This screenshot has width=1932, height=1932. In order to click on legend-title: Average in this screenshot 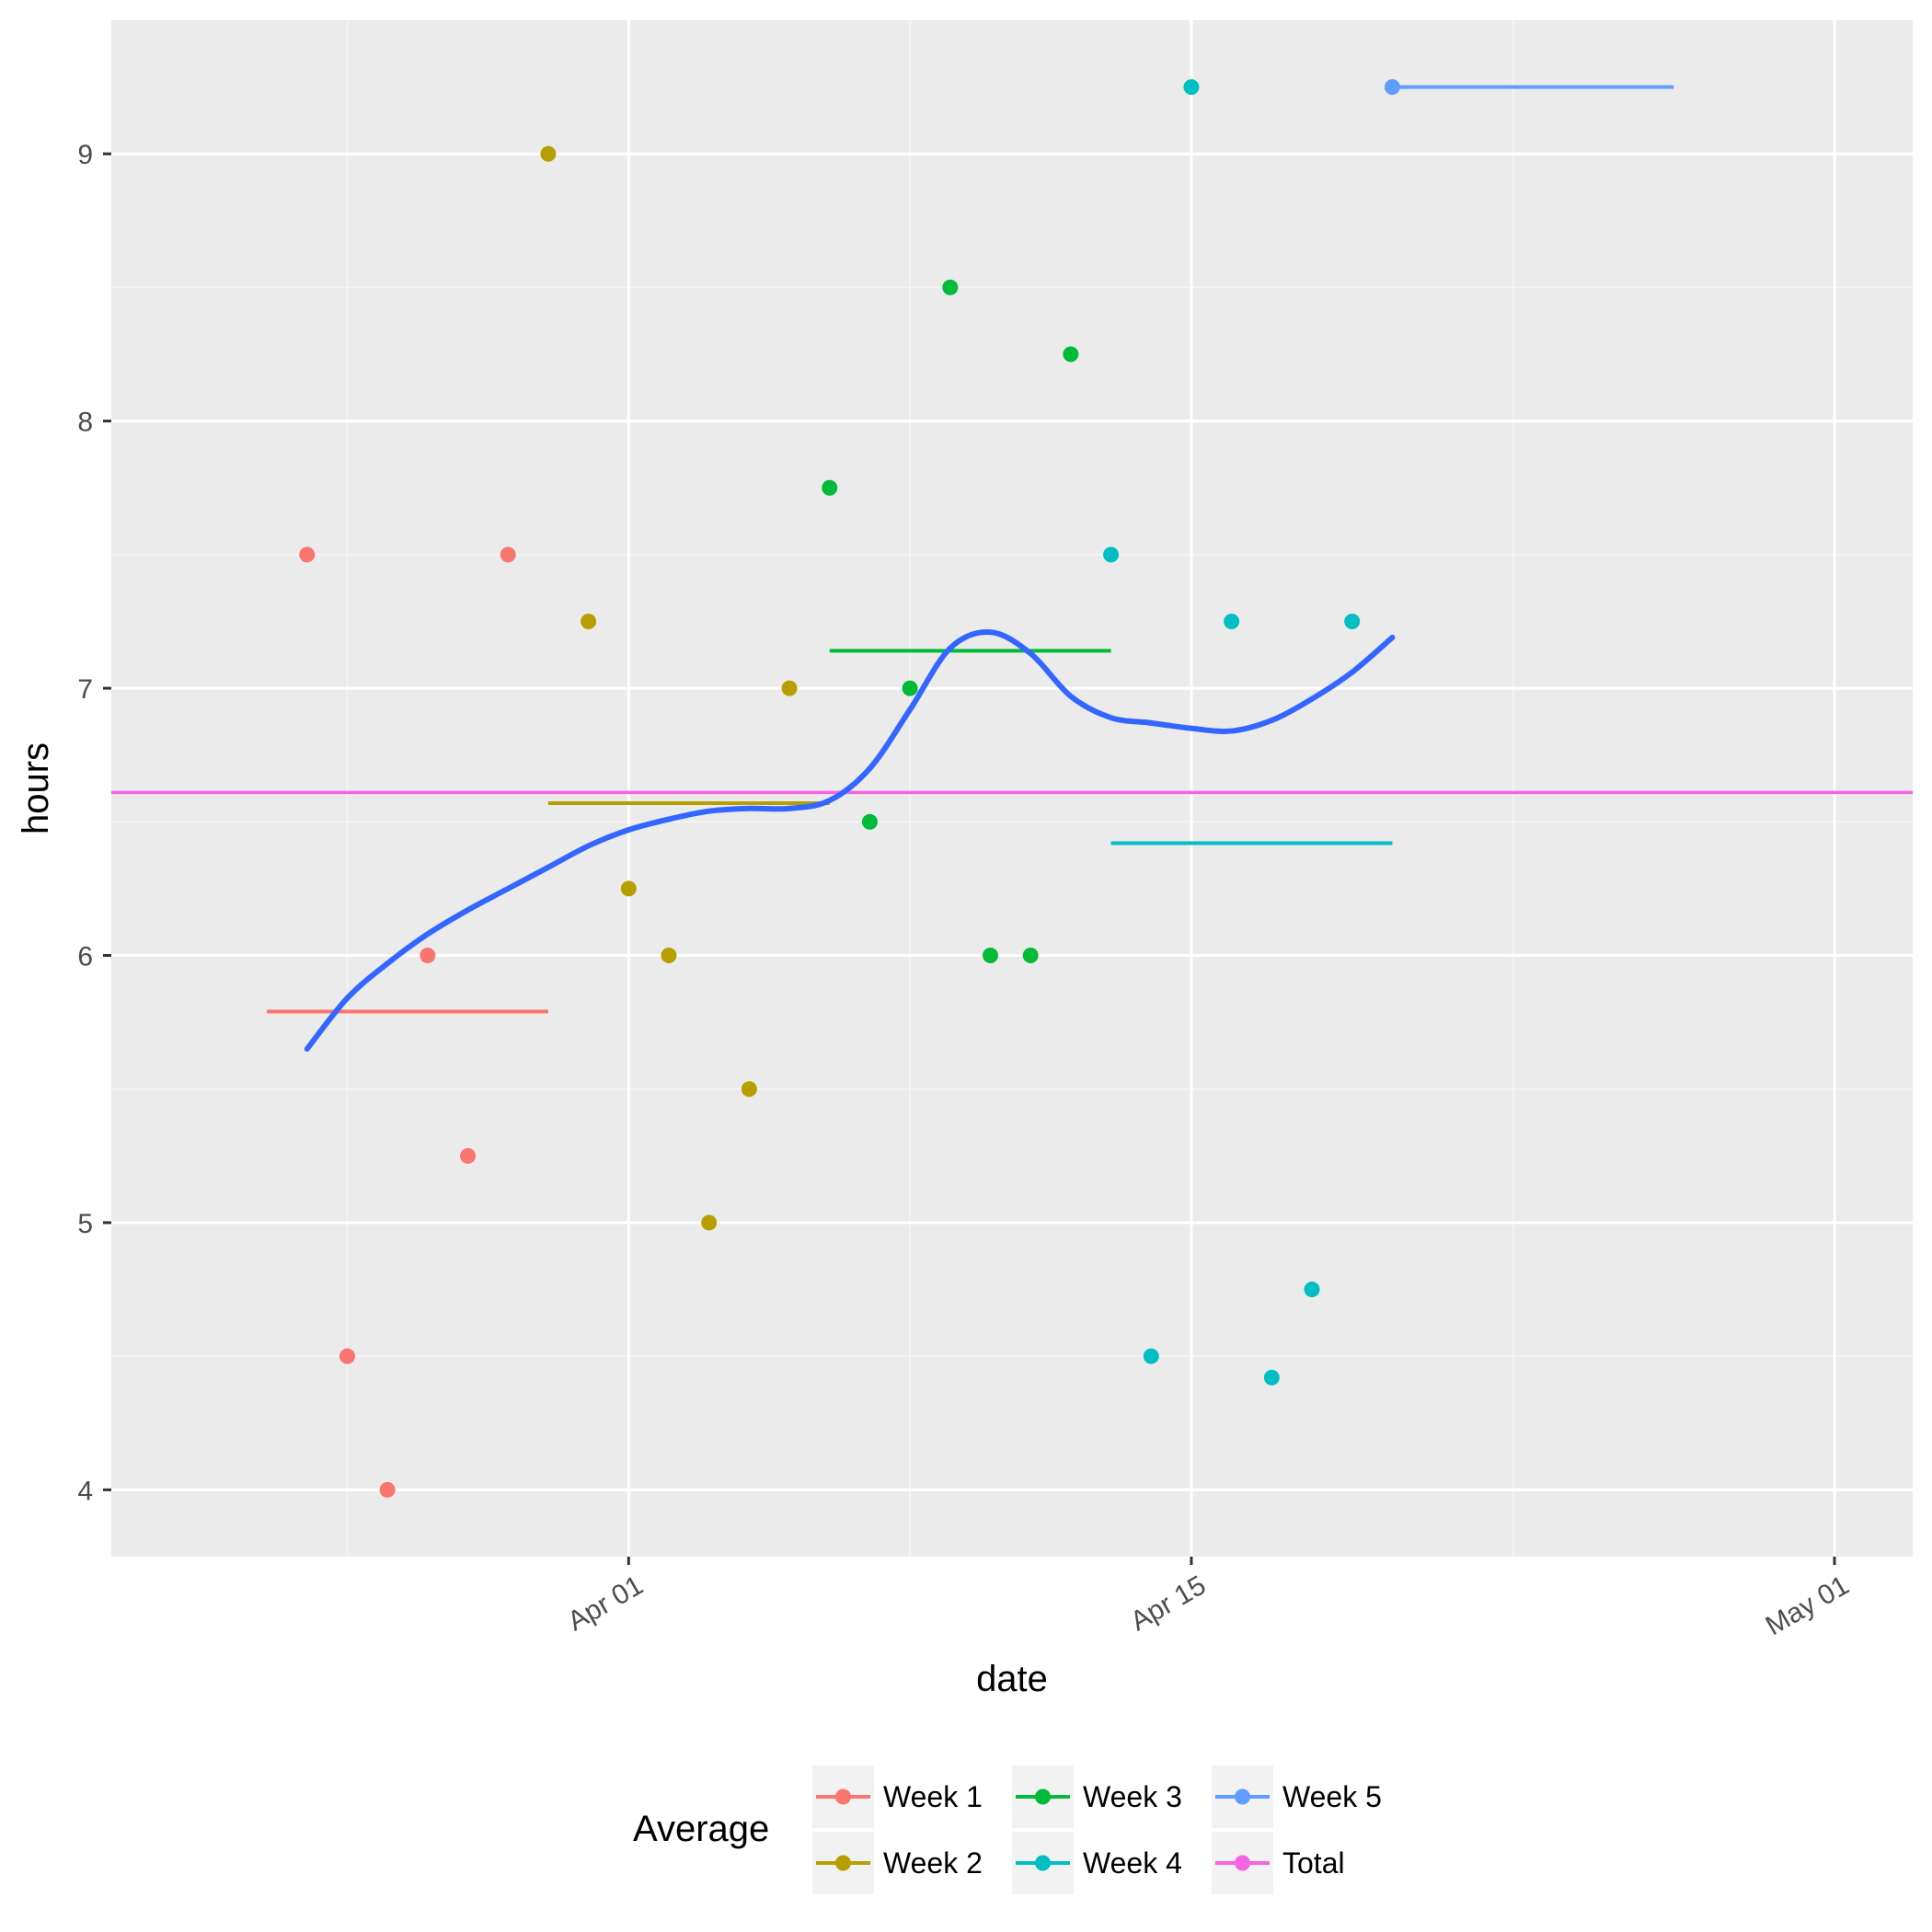, I will do `click(701, 1829)`.